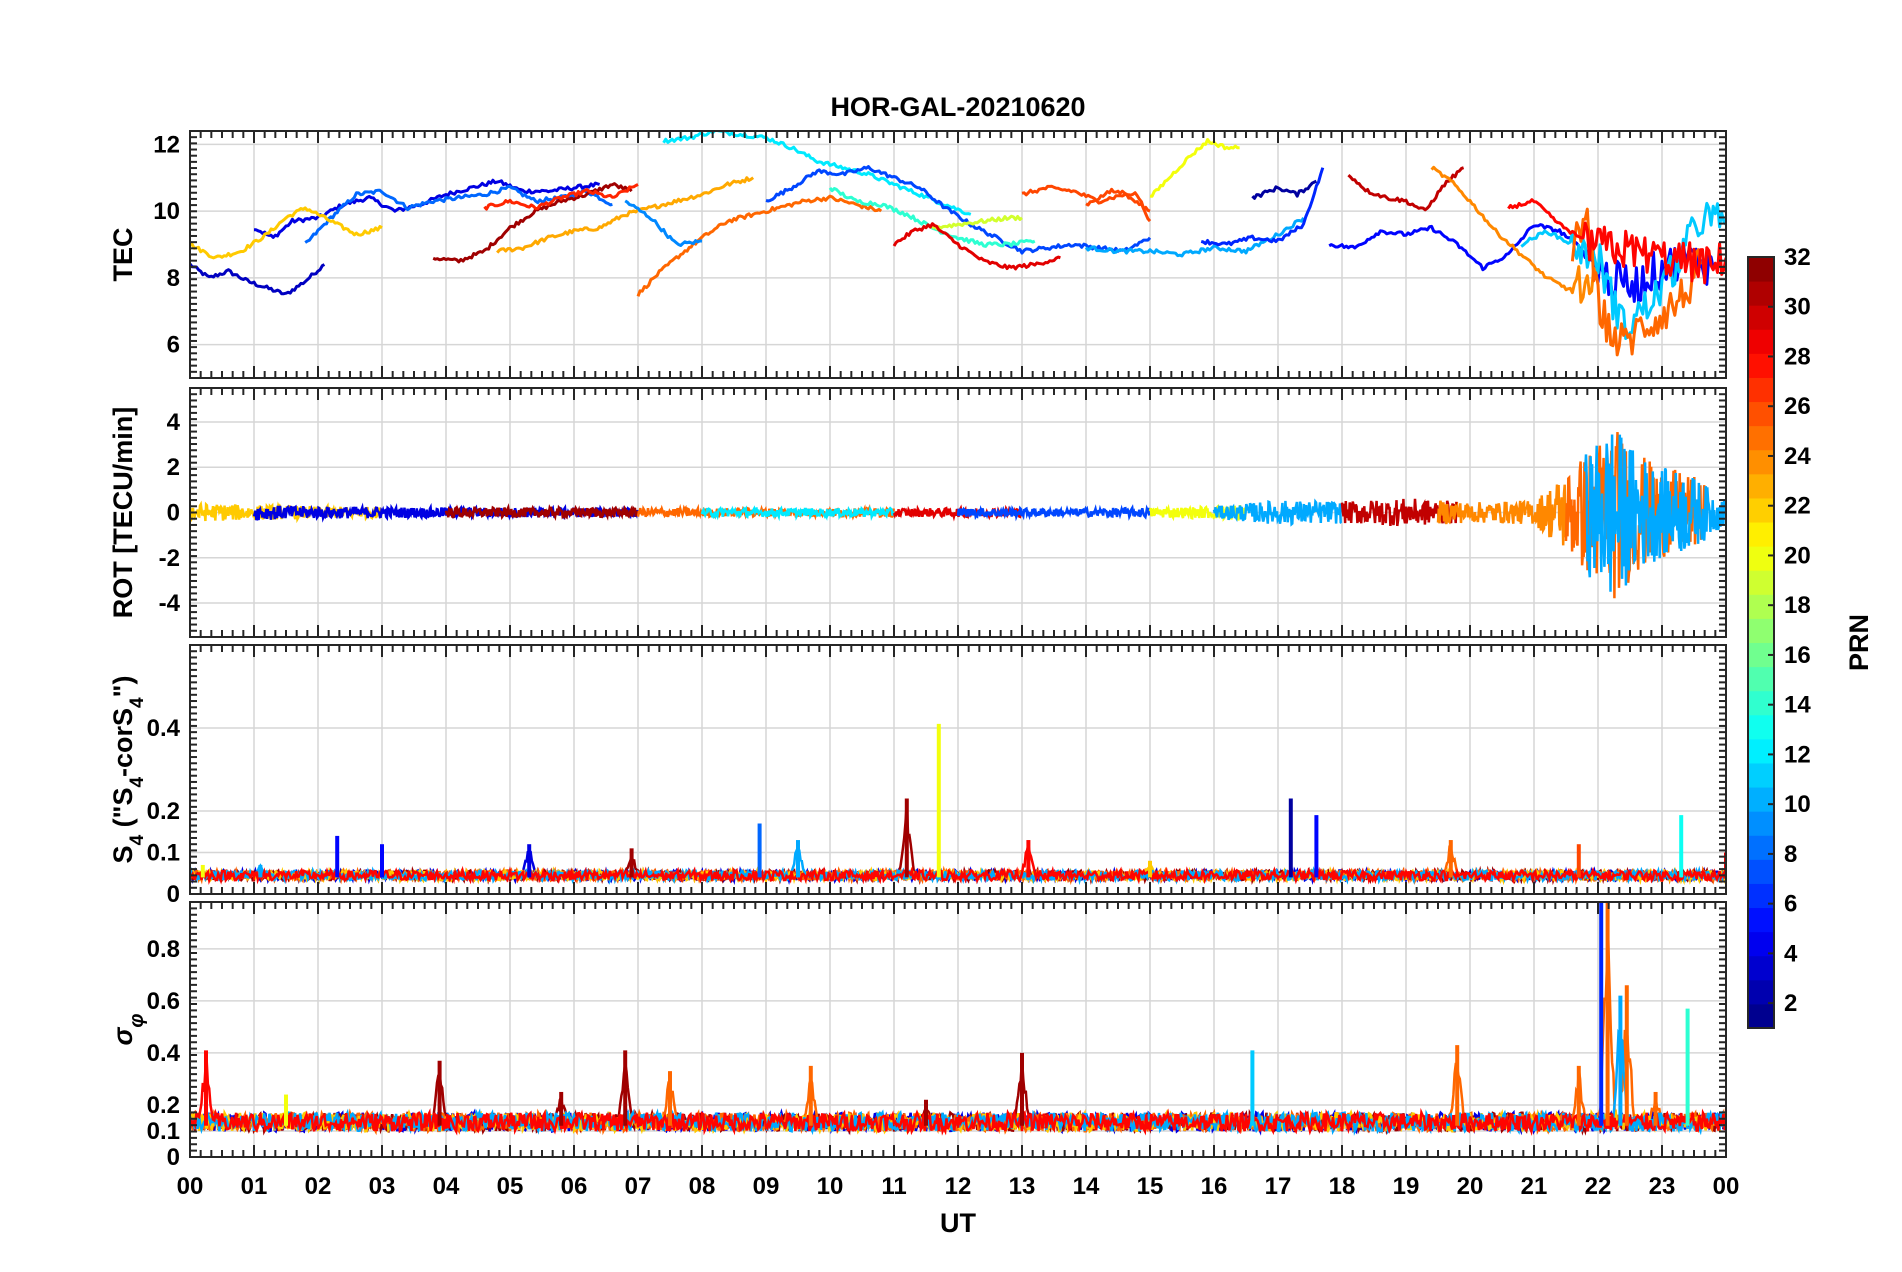 Image resolution: width=1902 pixels, height=1272 pixels. I want to click on colorbar-tick-label: 8, so click(1790, 854).